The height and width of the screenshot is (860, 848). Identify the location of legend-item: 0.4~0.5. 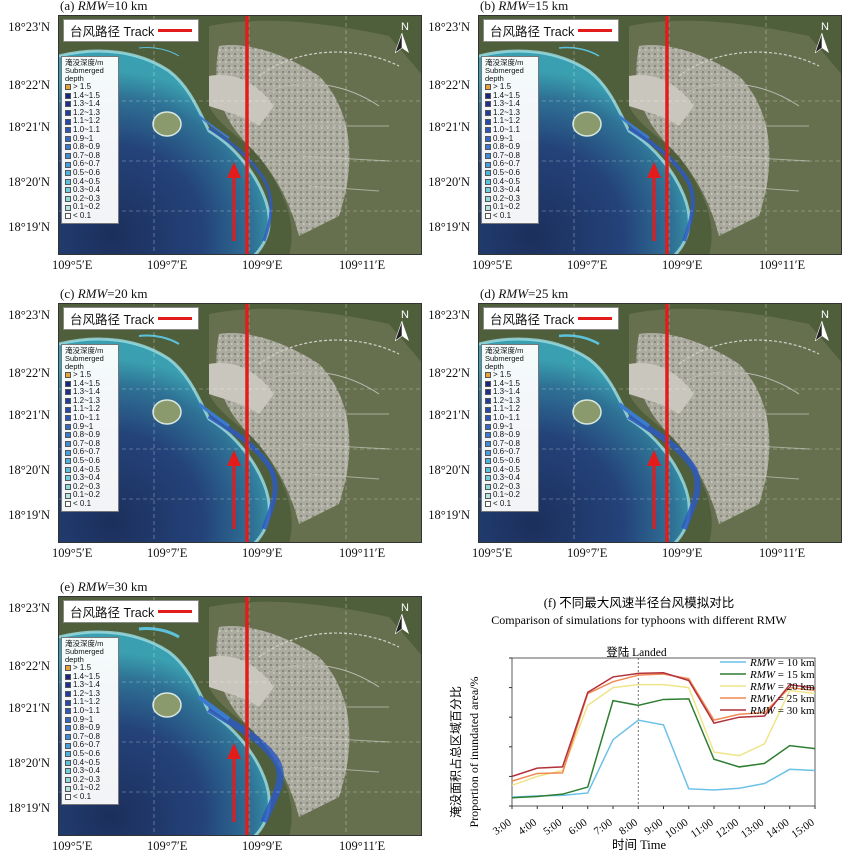
(90, 469).